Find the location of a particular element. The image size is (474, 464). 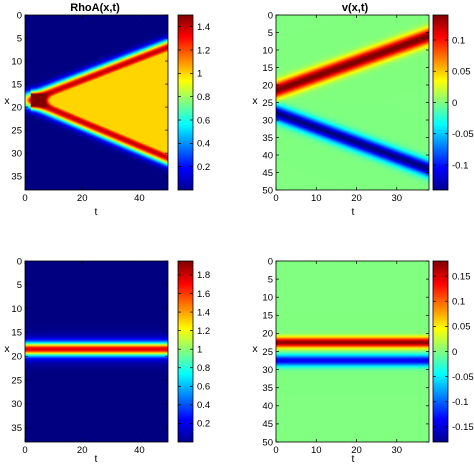

colorbar-tick-label: 1.6 is located at coordinates (203, 294).